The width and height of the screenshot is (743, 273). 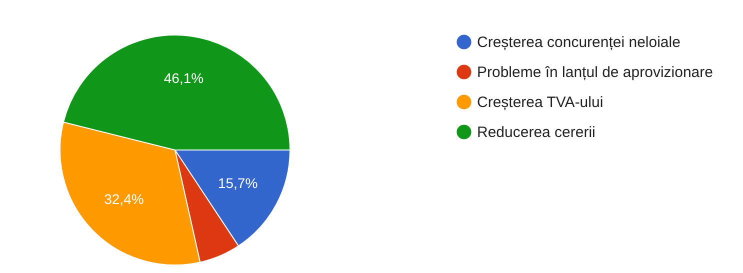 I want to click on legend-label: Creșterea concurenței neloiale, so click(x=578, y=42).